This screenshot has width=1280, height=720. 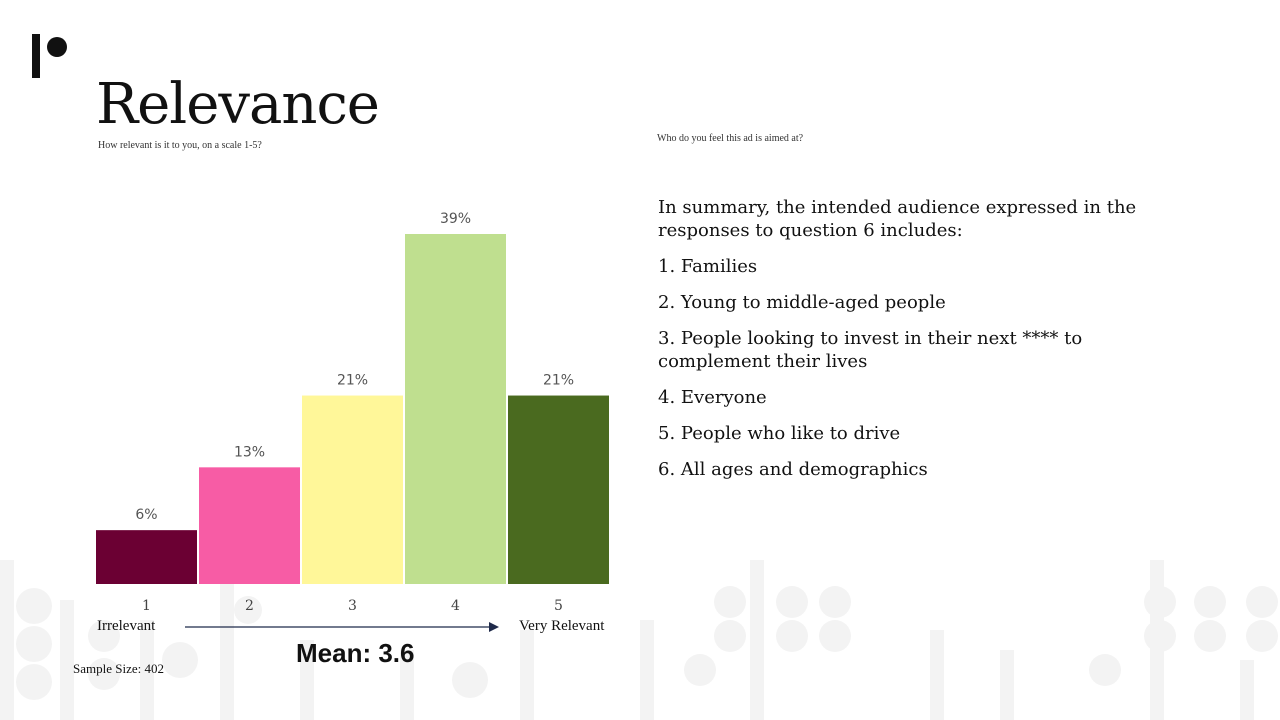 I want to click on summary-item: 1. Families, so click(x=708, y=266).